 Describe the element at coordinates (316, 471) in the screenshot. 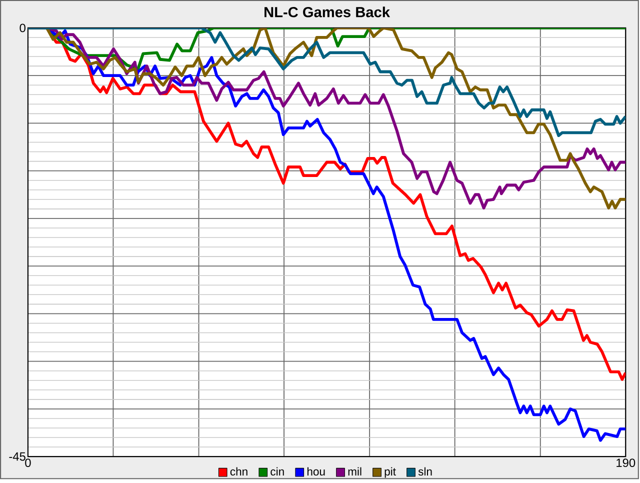

I see `legend-label: hou` at that location.